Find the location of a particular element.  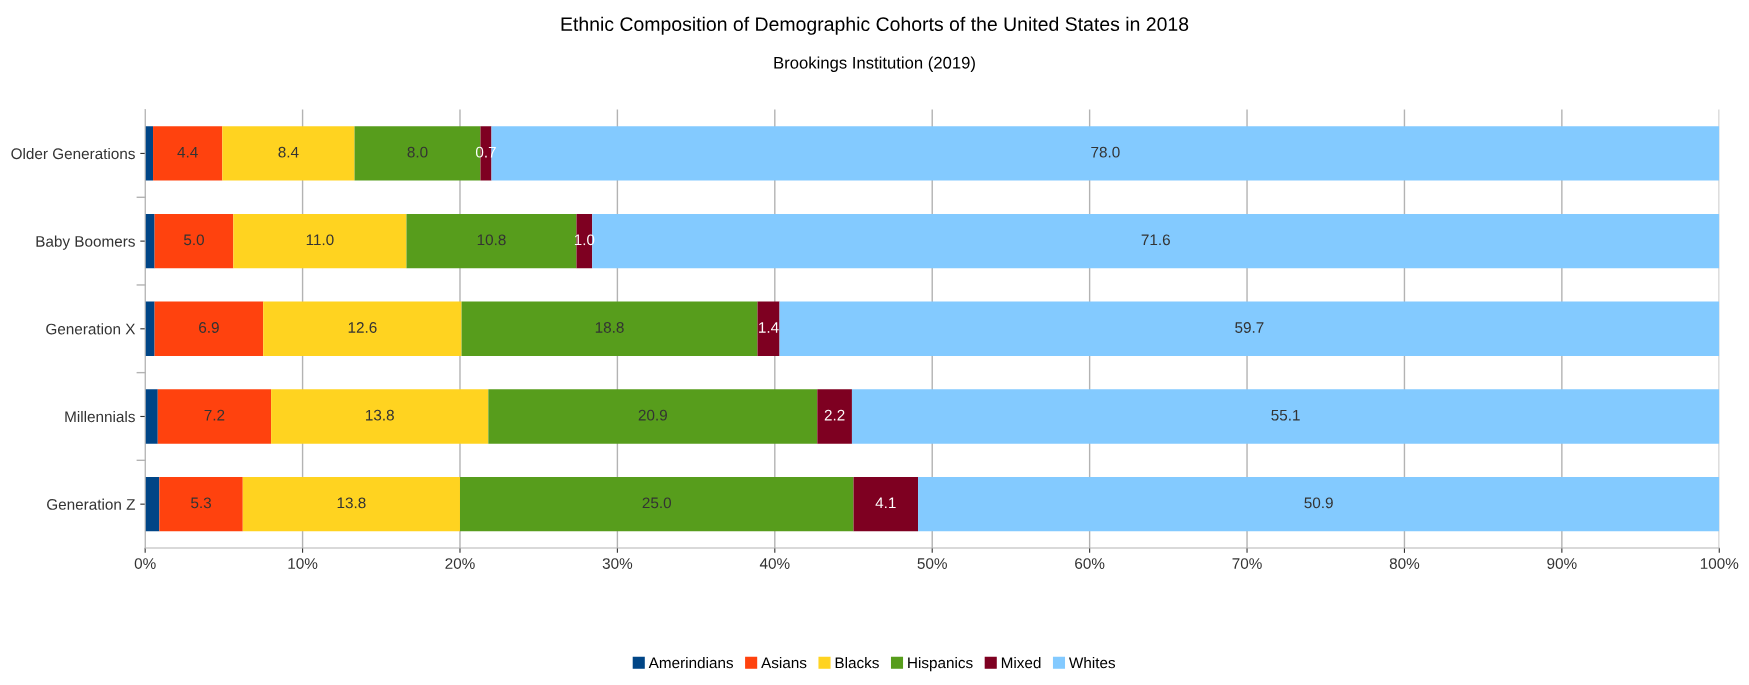

data-label: 12.6 is located at coordinates (362, 327).